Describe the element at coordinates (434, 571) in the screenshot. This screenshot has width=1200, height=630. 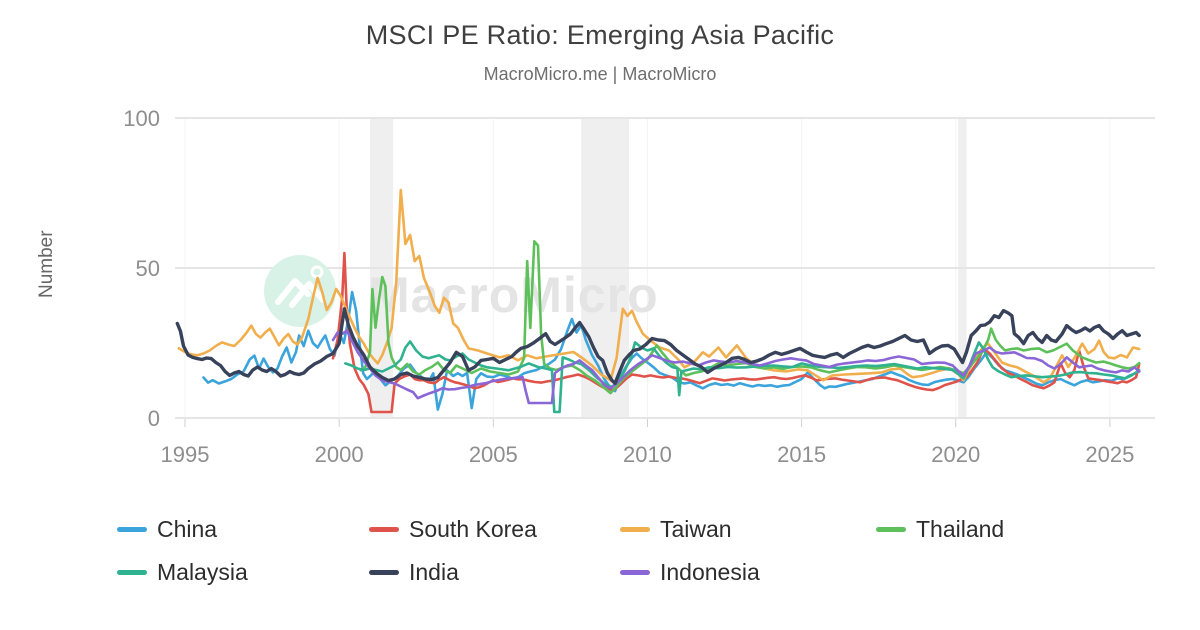
I see `legend-label: India` at that location.